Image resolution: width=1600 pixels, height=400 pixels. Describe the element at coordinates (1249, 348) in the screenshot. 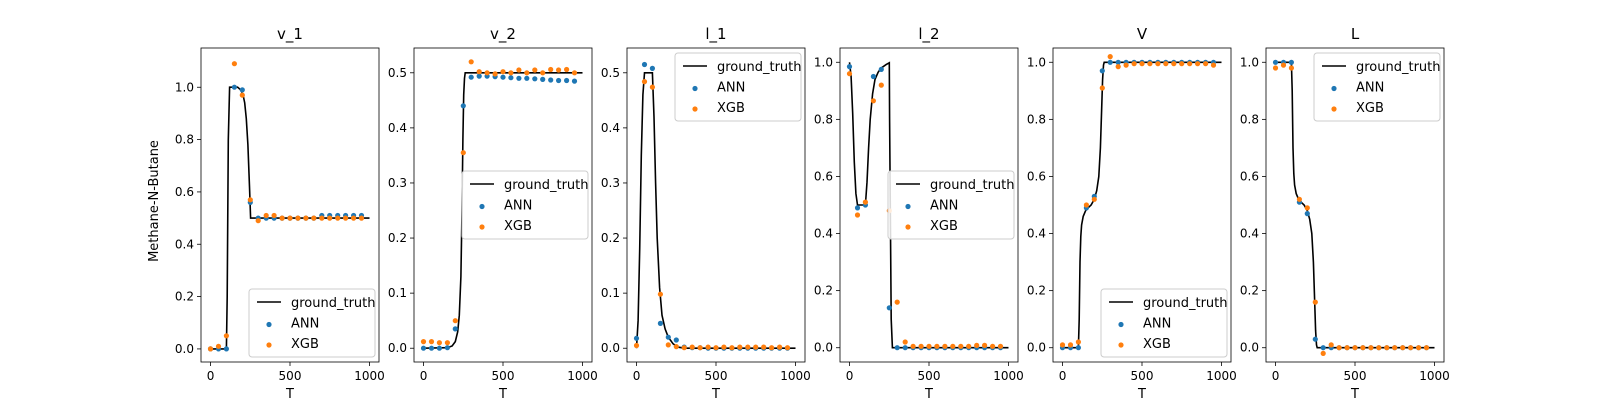

I see `y-tick-label: 0.0` at that location.